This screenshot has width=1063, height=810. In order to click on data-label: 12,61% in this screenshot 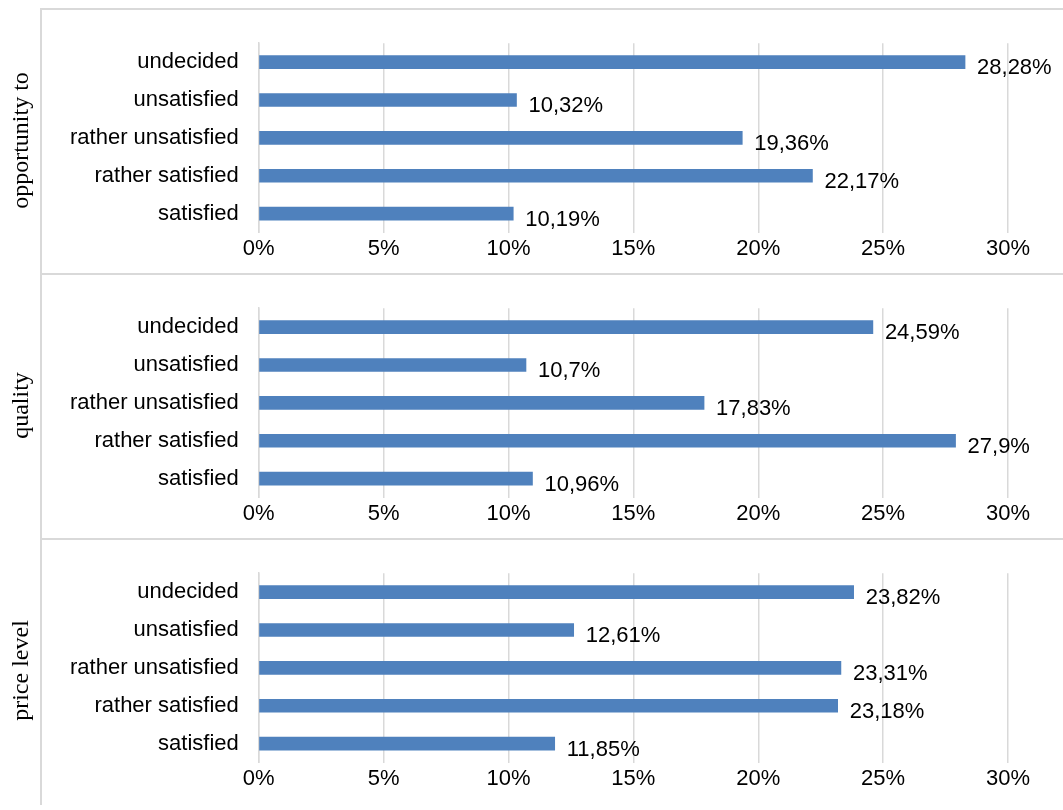, I will do `click(623, 635)`.